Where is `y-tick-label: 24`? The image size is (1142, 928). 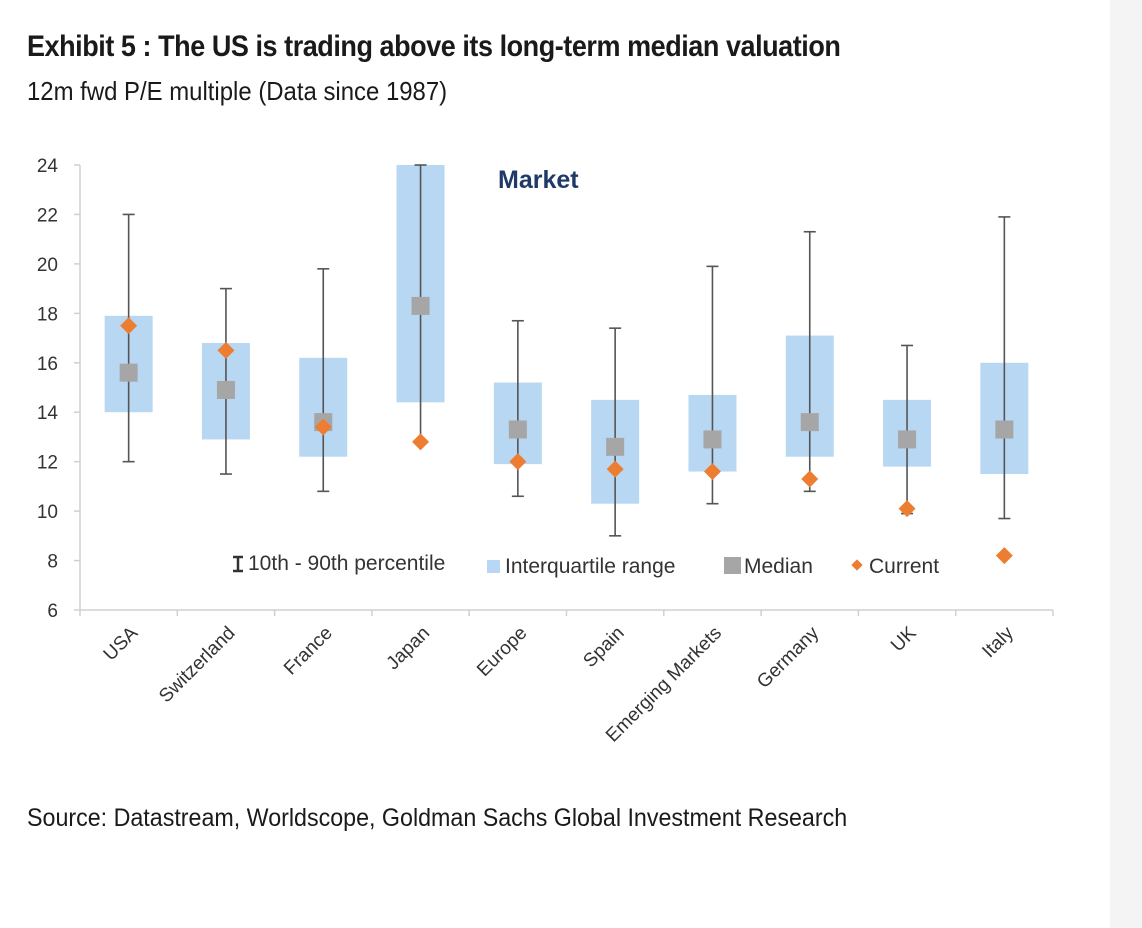
y-tick-label: 24 is located at coordinates (48, 166).